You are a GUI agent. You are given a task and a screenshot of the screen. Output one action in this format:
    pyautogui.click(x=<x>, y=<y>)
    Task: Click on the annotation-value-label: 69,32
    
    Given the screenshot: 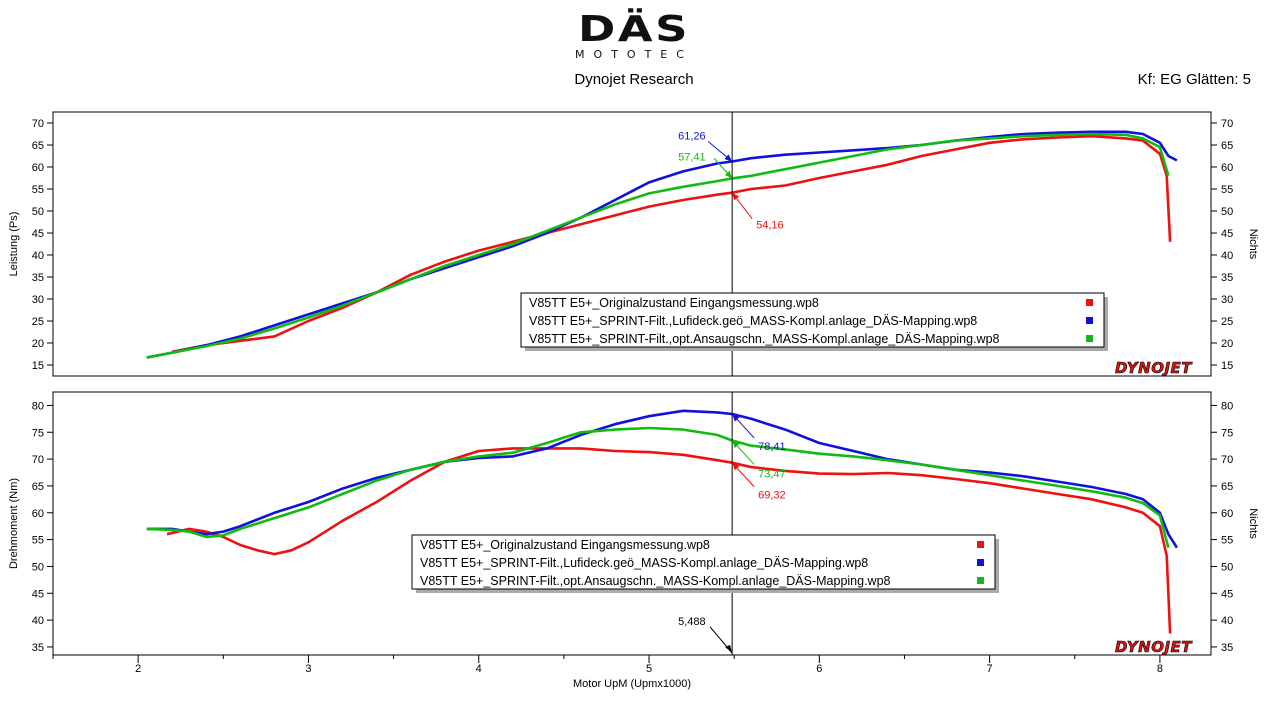 What is the action you would take?
    pyautogui.click(x=772, y=496)
    